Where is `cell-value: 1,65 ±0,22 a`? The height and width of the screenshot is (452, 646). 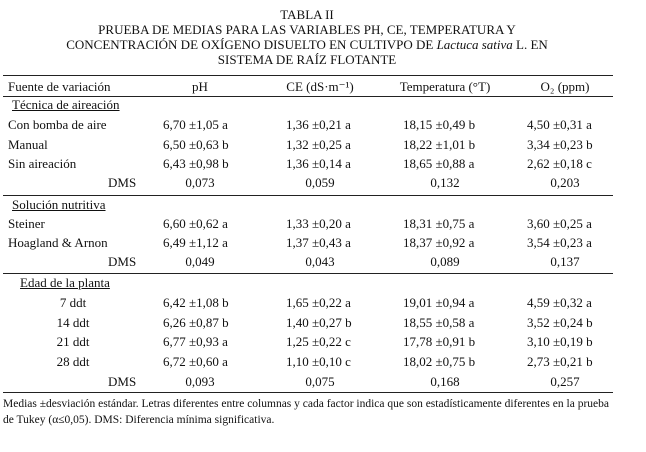 cell-value: 1,65 ±0,22 a is located at coordinates (318, 302).